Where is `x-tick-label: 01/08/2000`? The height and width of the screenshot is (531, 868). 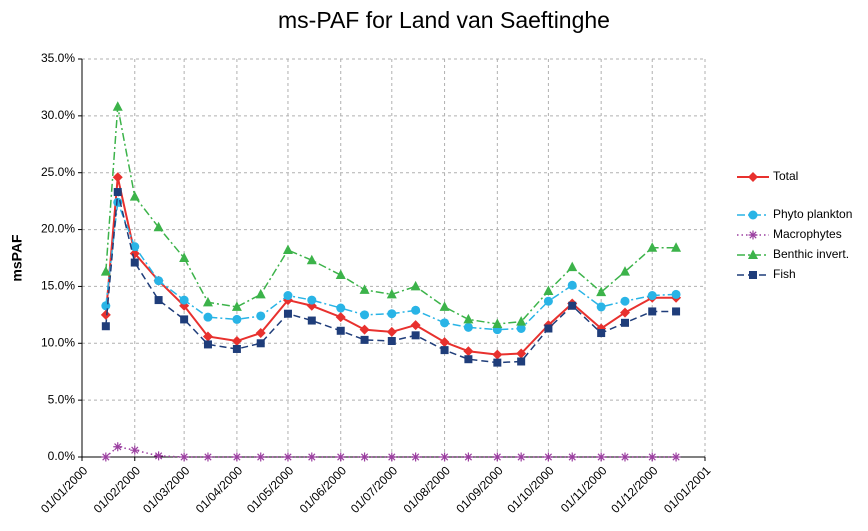 x-tick-label: 01/08/2000 is located at coordinates (427, 489).